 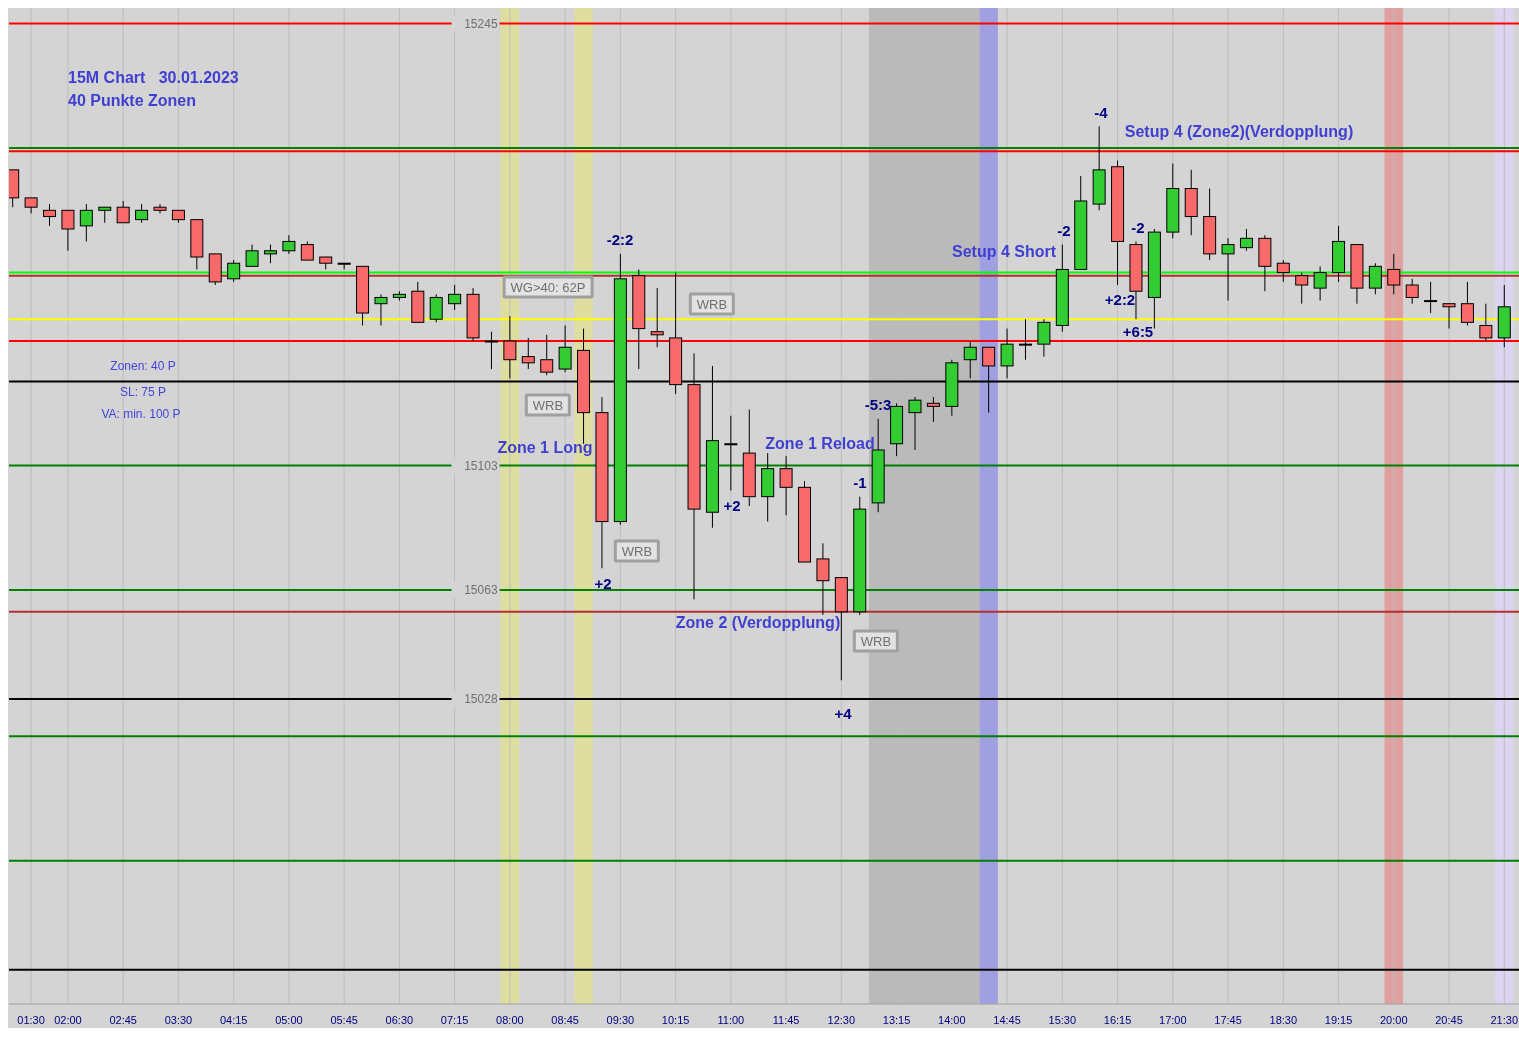 What do you see at coordinates (1239, 131) in the screenshot?
I see `annotation: Setup 4 (Zone2)(Verdopplung)` at bounding box center [1239, 131].